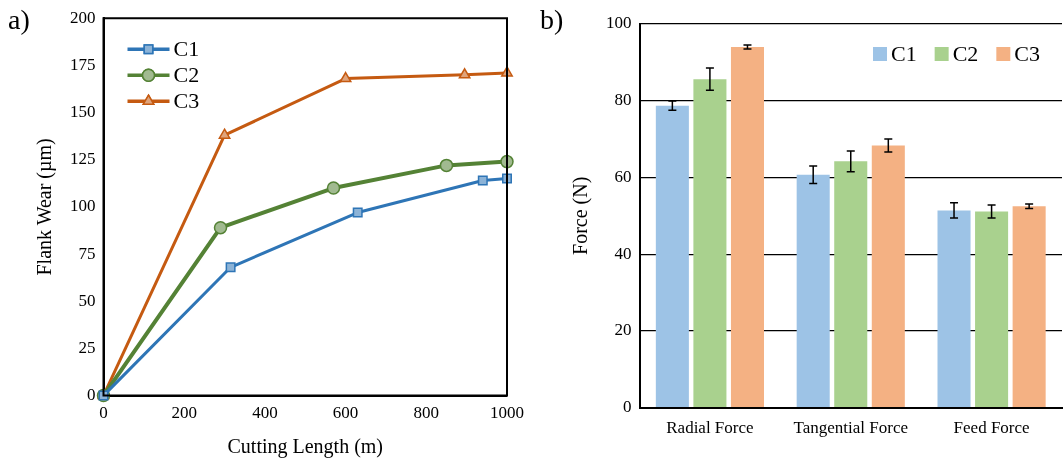 This screenshot has height=468, width=1064. Describe the element at coordinates (552, 20) in the screenshot. I see `text: b)` at that location.